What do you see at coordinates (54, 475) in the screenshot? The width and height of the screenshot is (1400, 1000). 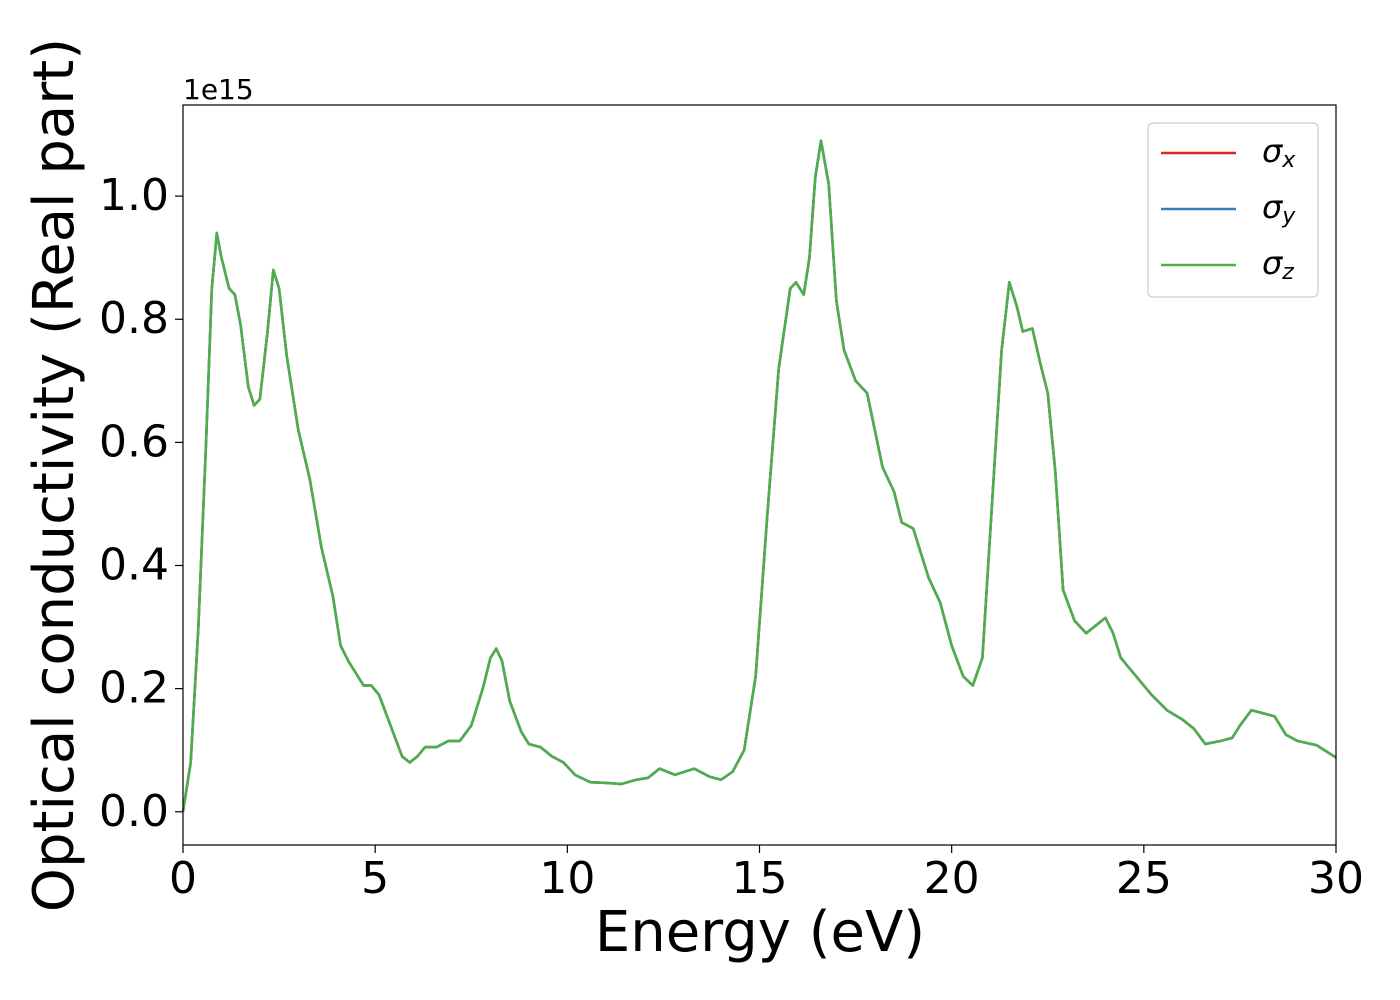 I see `y-axis-label: Optical conductivity (Real part)` at bounding box center [54, 475].